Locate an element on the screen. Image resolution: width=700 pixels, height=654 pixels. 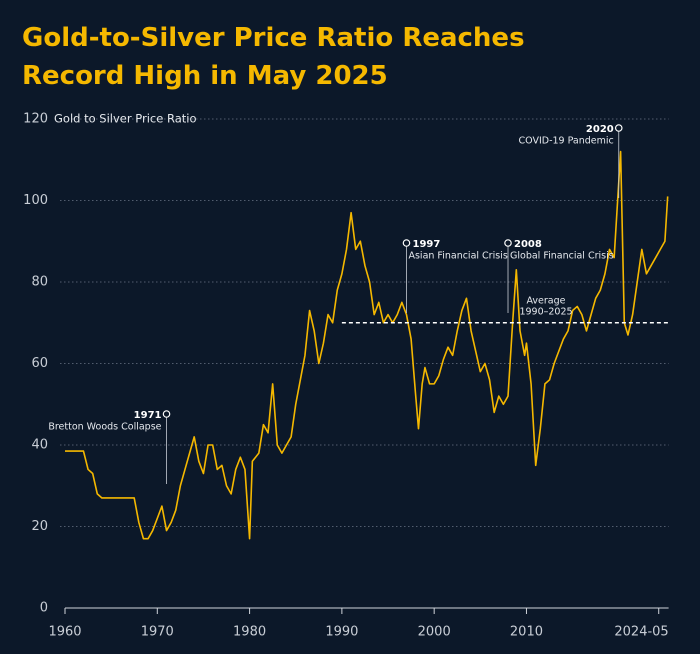
annotation-year: 1997 is located at coordinates (426, 244).